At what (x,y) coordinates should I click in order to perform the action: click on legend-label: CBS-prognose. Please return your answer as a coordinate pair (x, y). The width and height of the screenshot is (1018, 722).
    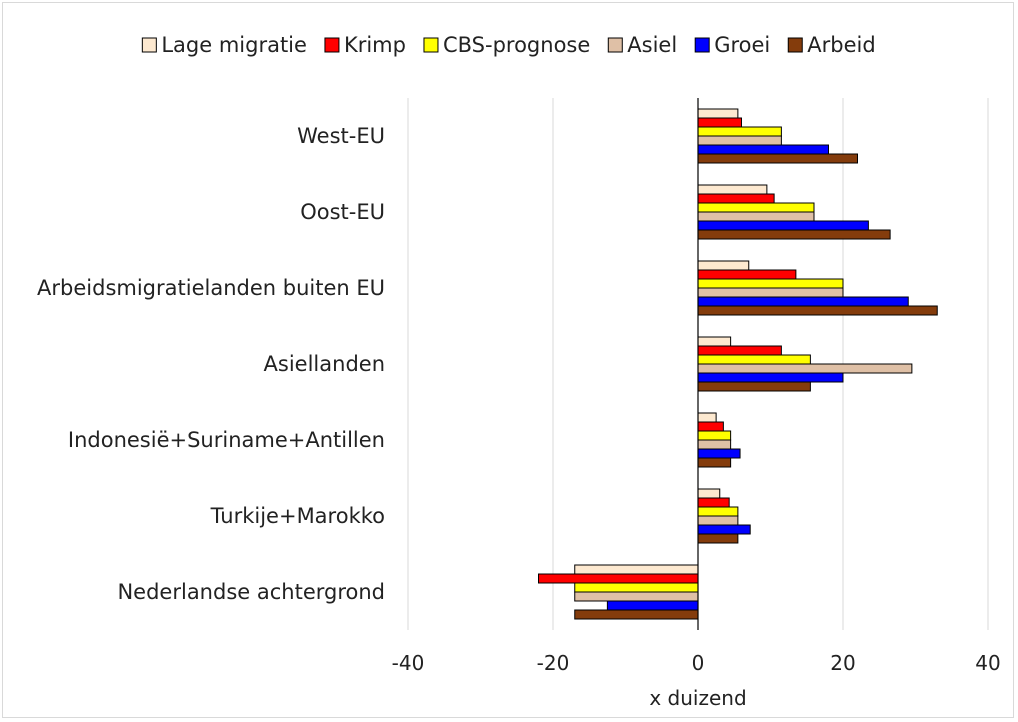
    Looking at the image, I should click on (516, 45).